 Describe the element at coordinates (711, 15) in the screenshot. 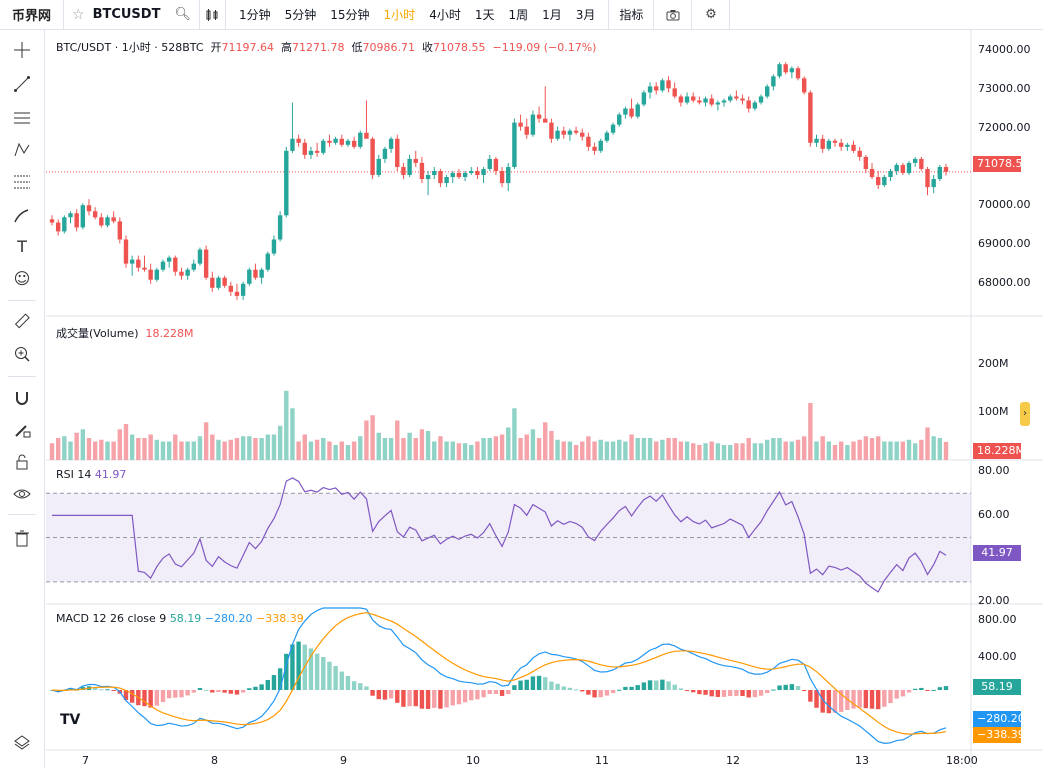

I see `settings-icon: ⚙` at that location.